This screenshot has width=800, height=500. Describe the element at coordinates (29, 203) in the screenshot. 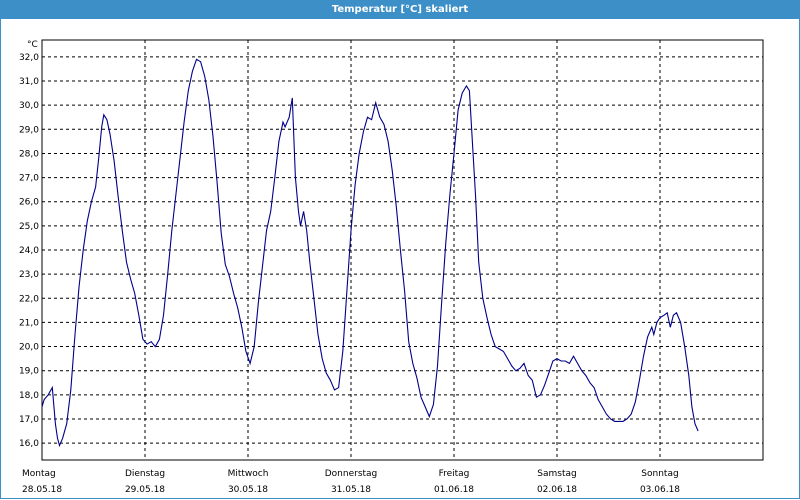

I see `y-tick-label: 26,0` at that location.